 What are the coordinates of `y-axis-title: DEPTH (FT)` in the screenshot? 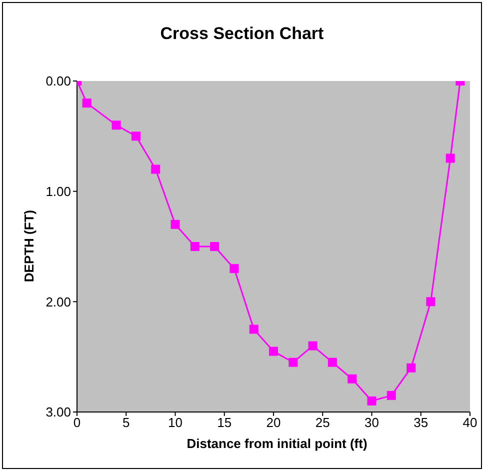 It's located at (29, 246).